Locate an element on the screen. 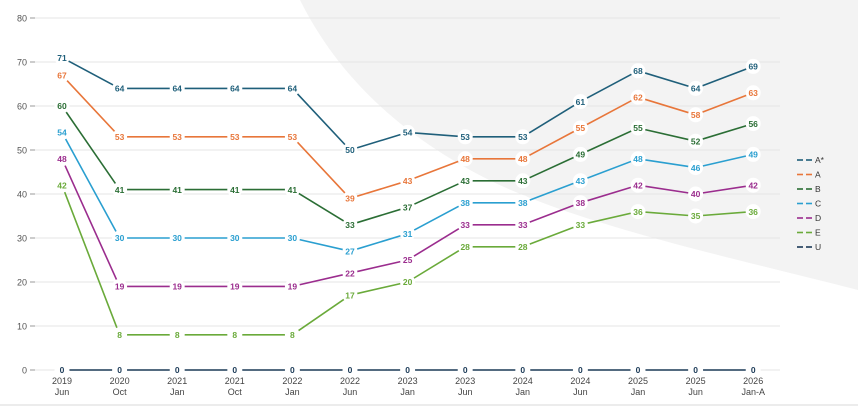 This screenshot has height=415, width=858. data-label: 56 is located at coordinates (753, 124).